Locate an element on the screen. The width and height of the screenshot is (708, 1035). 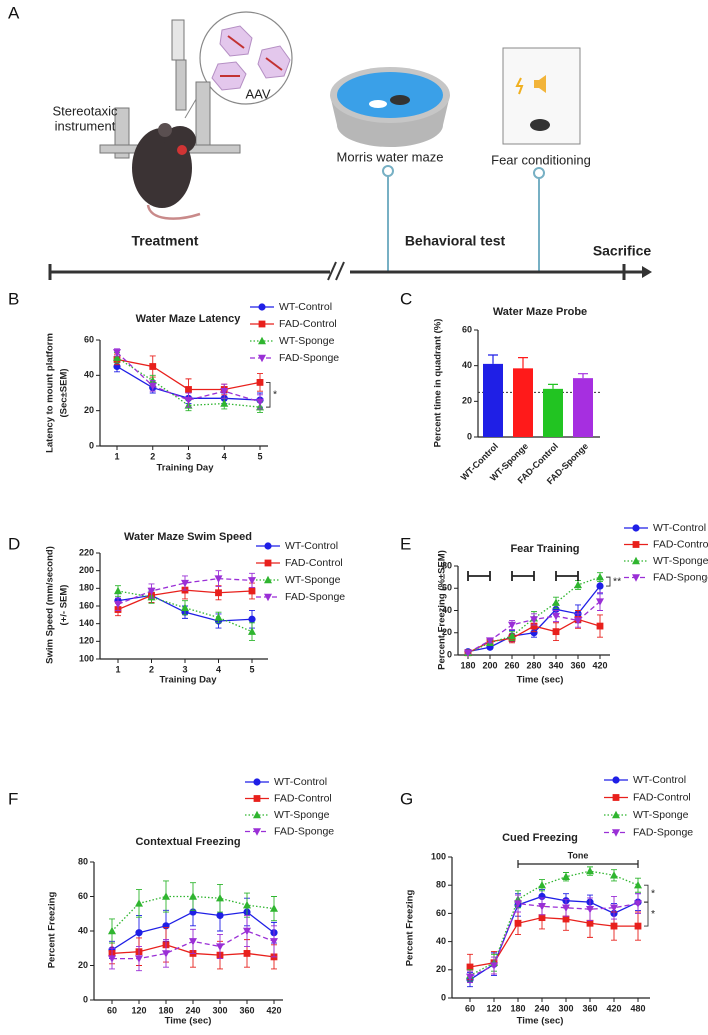
legend-label: WT-Control is located at coordinates (659, 780).